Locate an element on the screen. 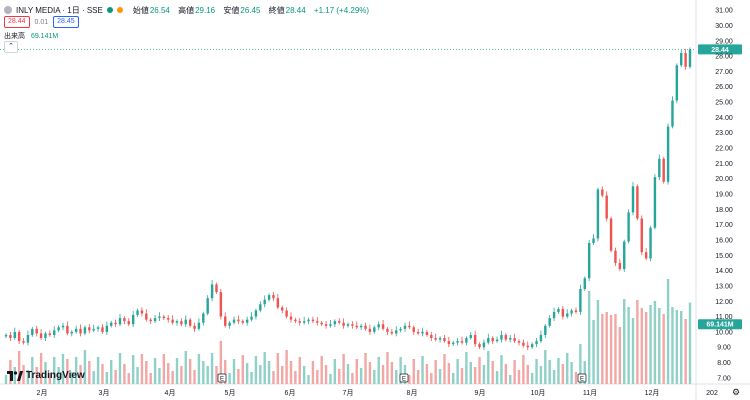 The width and height of the screenshot is (750, 400). close-value: 28.44 is located at coordinates (295, 10).